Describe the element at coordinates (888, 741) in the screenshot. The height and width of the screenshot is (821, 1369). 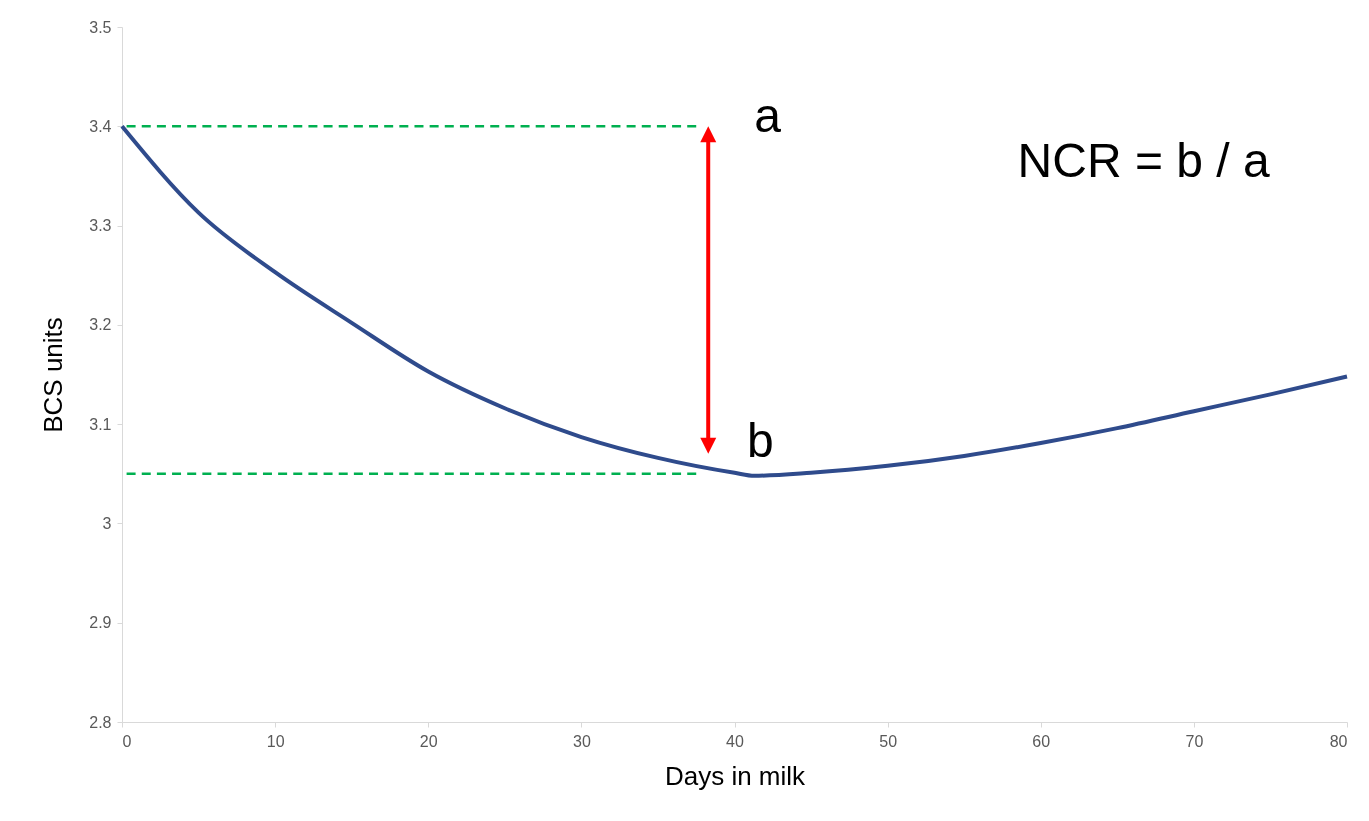
I see `x-tick-label: 50` at that location.